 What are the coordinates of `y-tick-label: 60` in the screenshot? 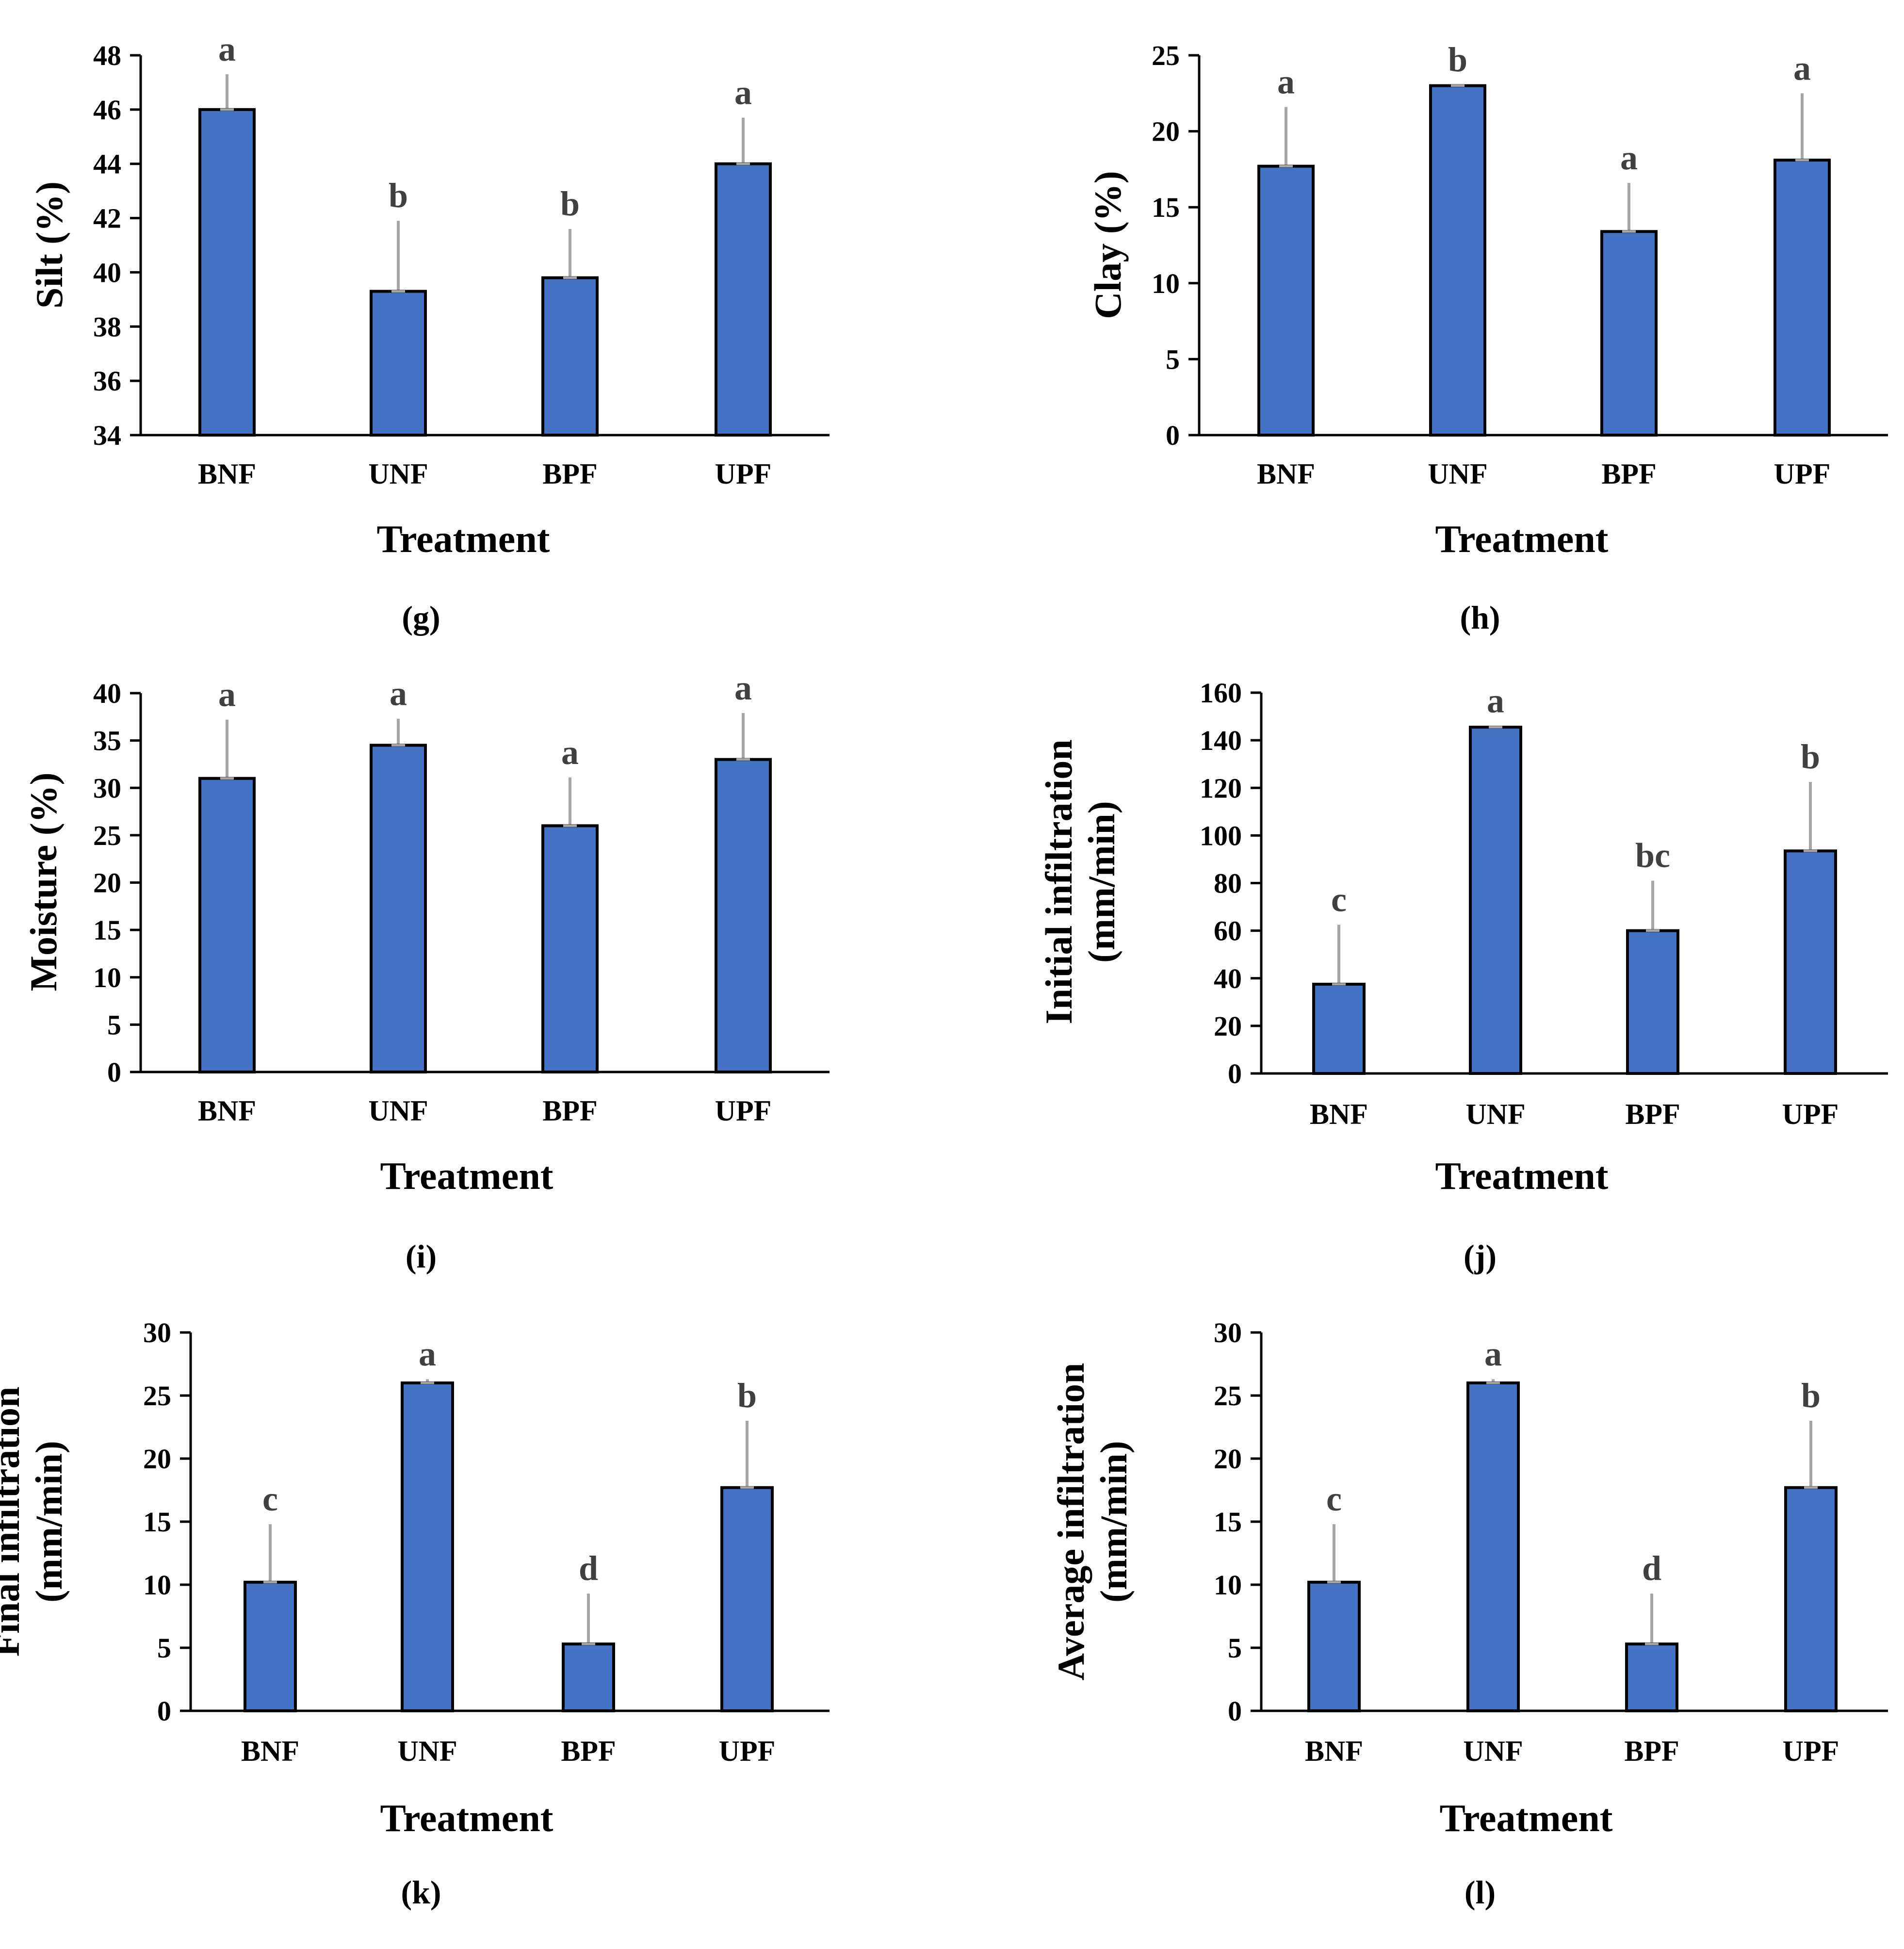 It's located at (1228, 931).